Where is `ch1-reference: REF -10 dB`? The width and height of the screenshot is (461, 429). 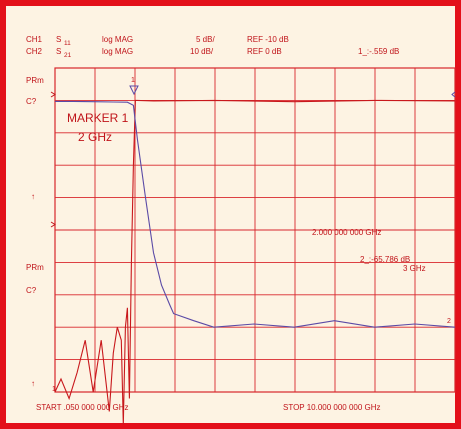 ch1-reference: REF -10 dB is located at coordinates (268, 39).